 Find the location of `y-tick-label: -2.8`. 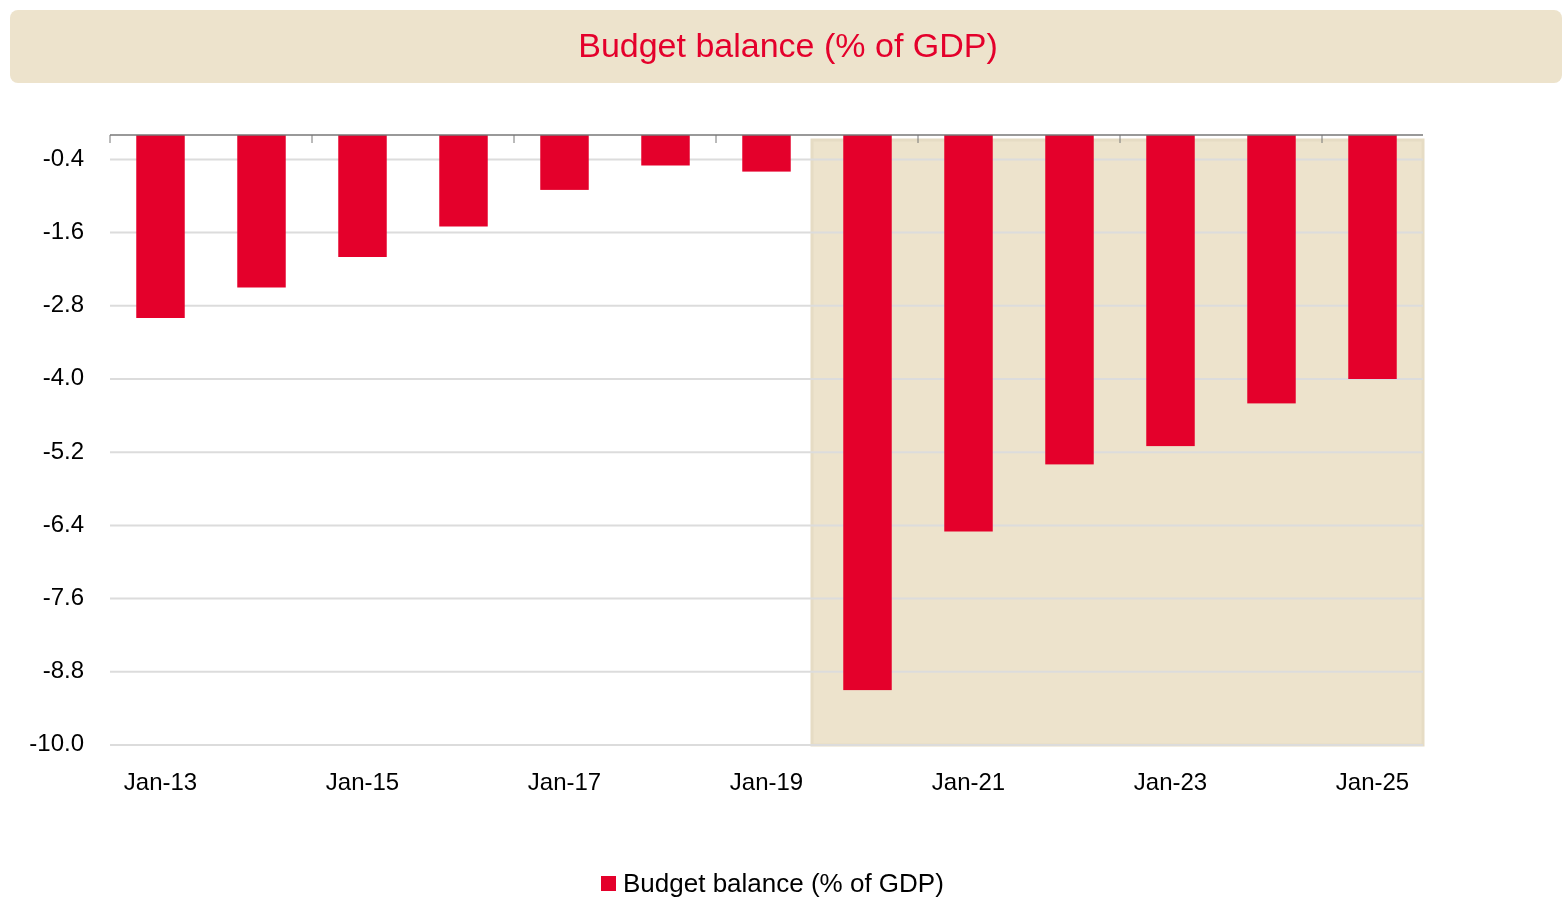

y-tick-label: -2.8 is located at coordinates (63, 304).